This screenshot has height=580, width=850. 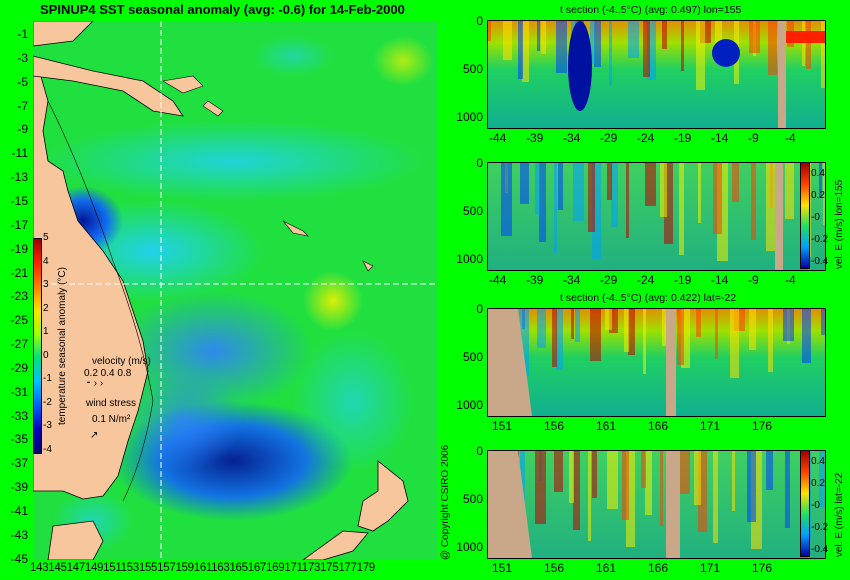 I want to click on lat-tick: -17, so click(x=19, y=224).